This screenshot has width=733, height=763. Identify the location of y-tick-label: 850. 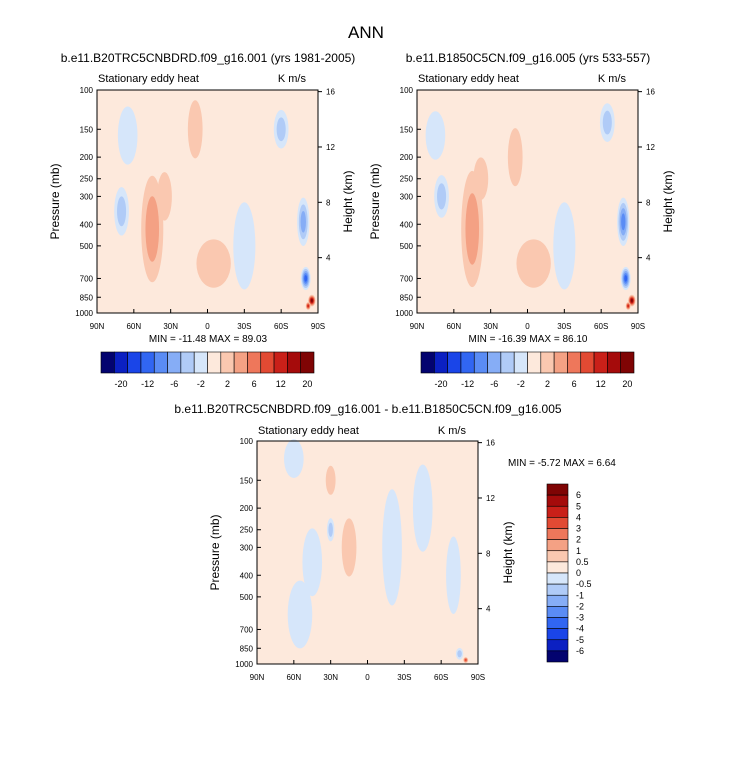
(247, 648).